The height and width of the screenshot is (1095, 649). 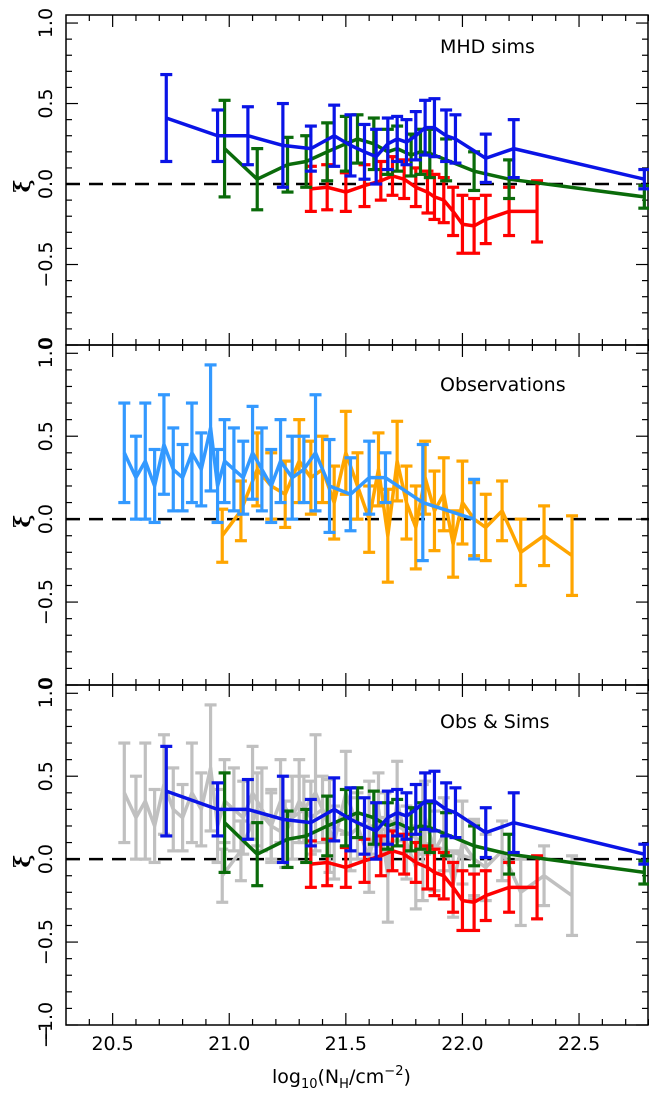 I want to click on x-axis-title: log10(NH/cm−2), so click(x=341, y=1078).